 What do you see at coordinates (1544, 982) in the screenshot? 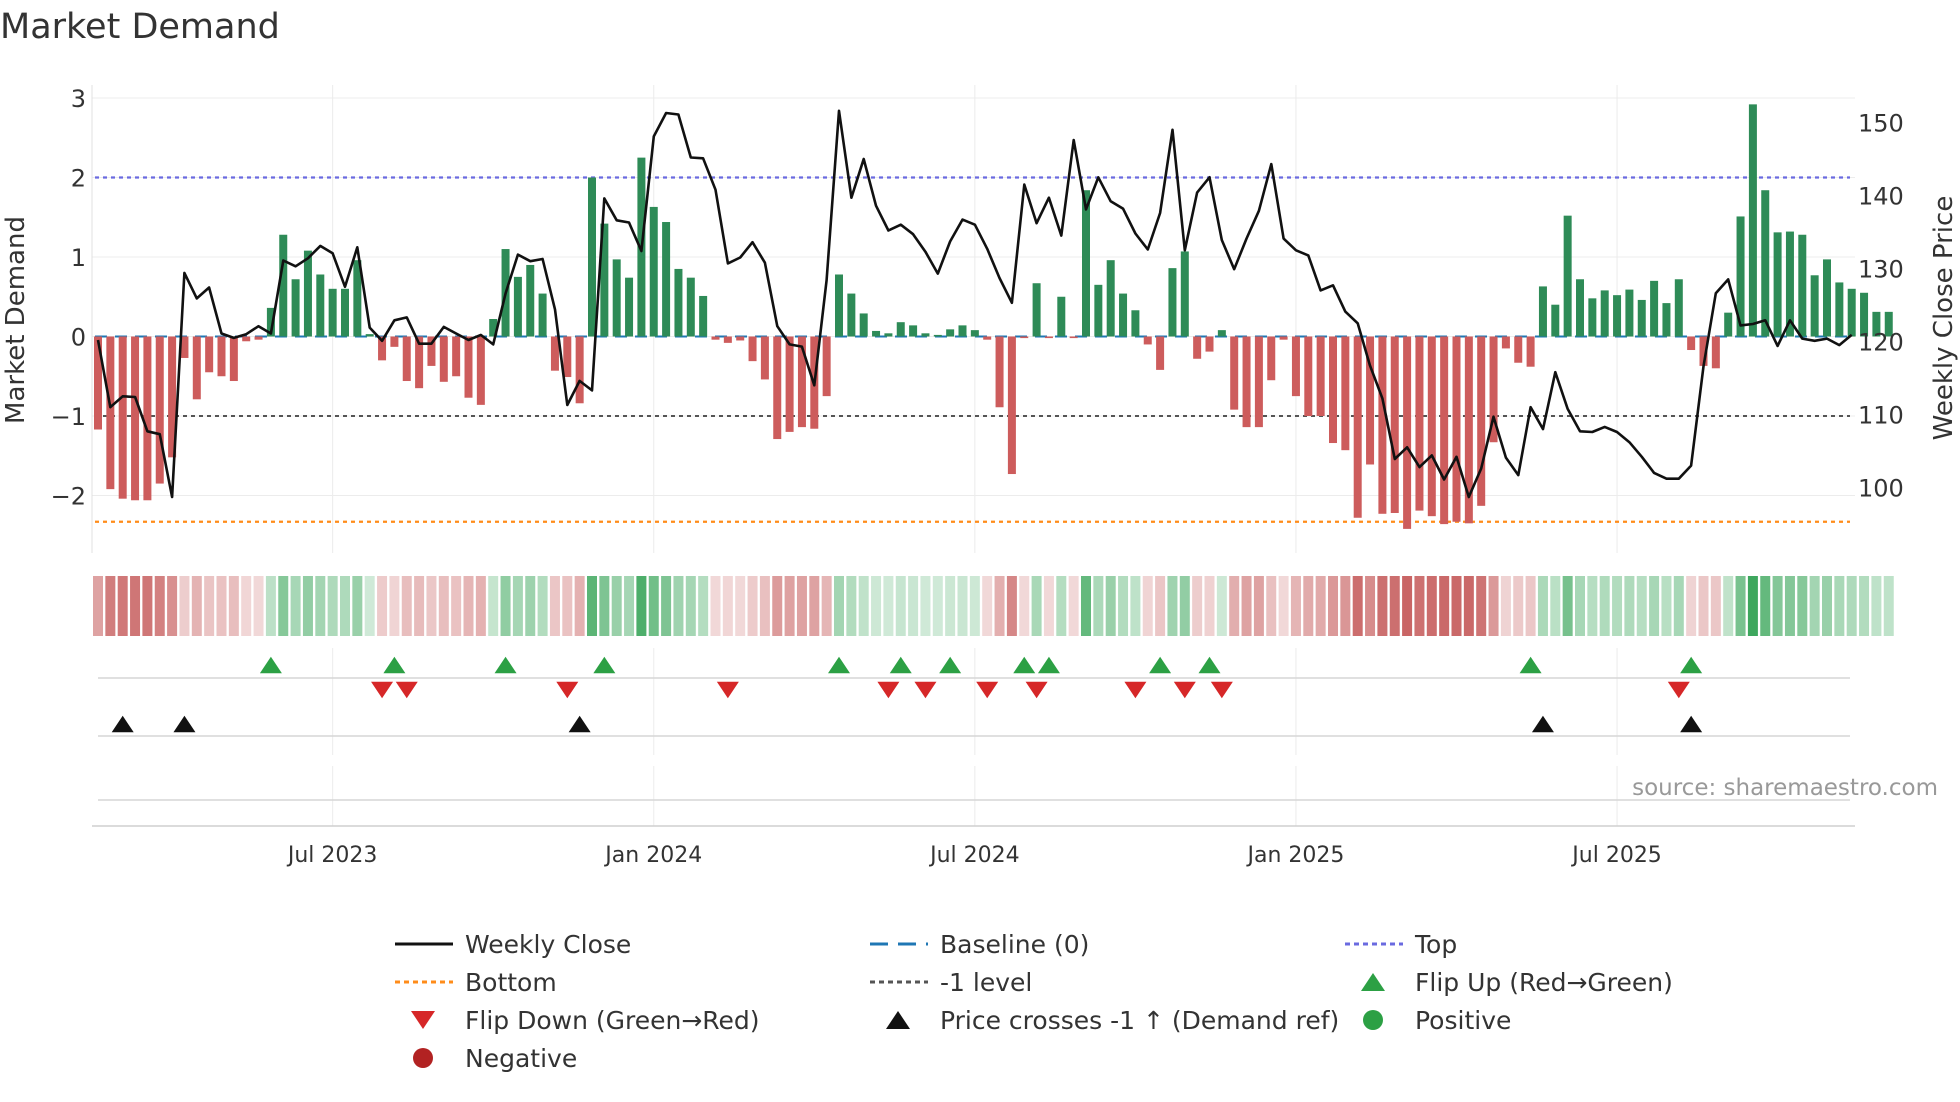
I see `legend-label: Flip Up (Red→Green)` at bounding box center [1544, 982].